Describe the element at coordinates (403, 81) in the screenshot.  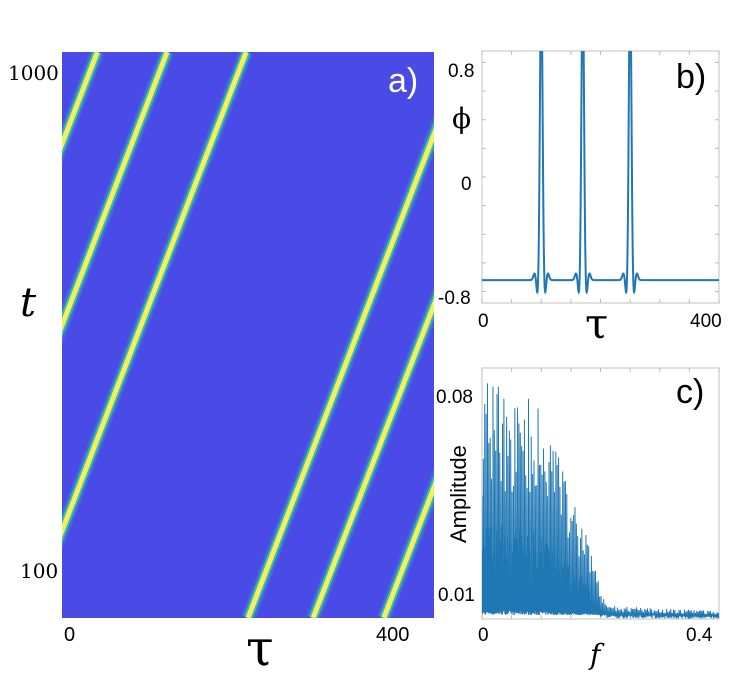
I see `panel-a-label: a)` at that location.